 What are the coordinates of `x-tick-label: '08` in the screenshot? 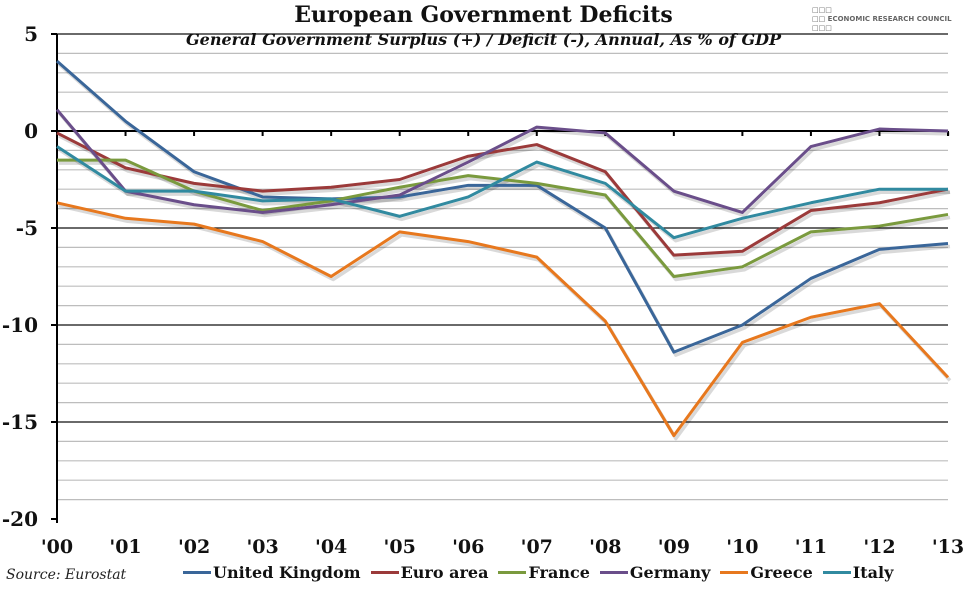 It's located at (605, 547).